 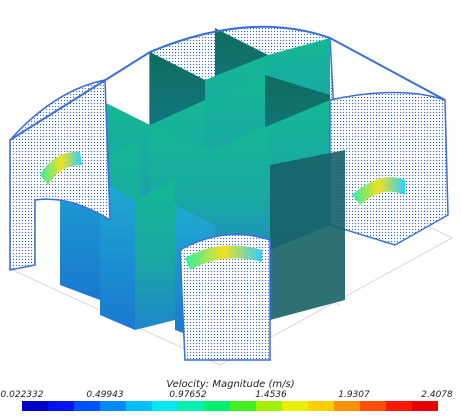 I want to click on legend-colorbar, so click(x=230, y=406).